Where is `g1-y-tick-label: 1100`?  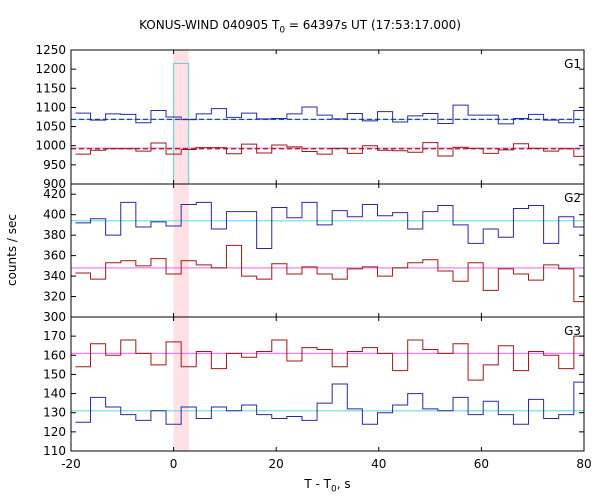 g1-y-tick-label: 1100 is located at coordinates (50, 107).